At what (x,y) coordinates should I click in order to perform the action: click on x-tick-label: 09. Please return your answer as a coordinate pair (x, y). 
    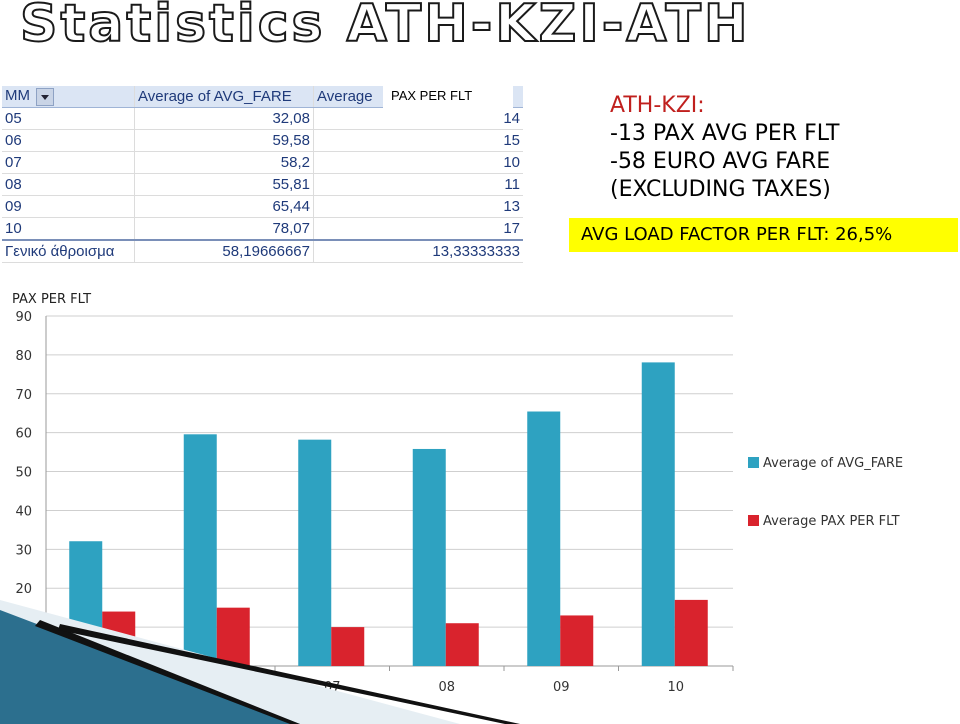
    Looking at the image, I should click on (561, 687).